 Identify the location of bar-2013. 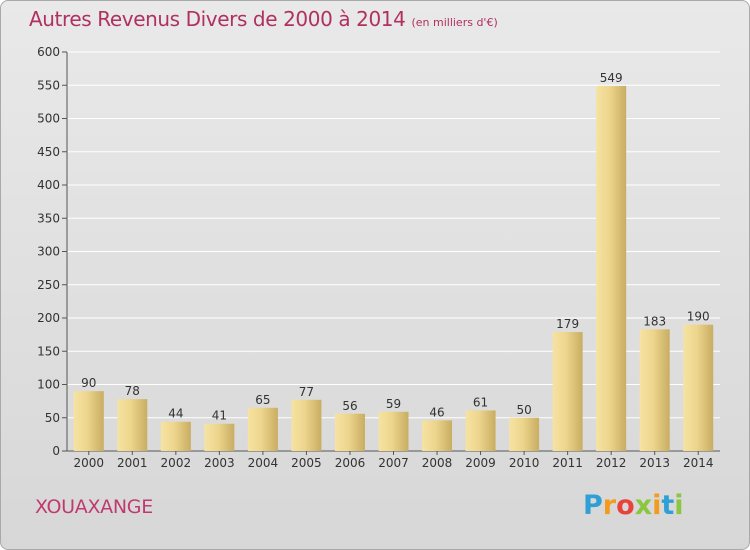
(654, 390).